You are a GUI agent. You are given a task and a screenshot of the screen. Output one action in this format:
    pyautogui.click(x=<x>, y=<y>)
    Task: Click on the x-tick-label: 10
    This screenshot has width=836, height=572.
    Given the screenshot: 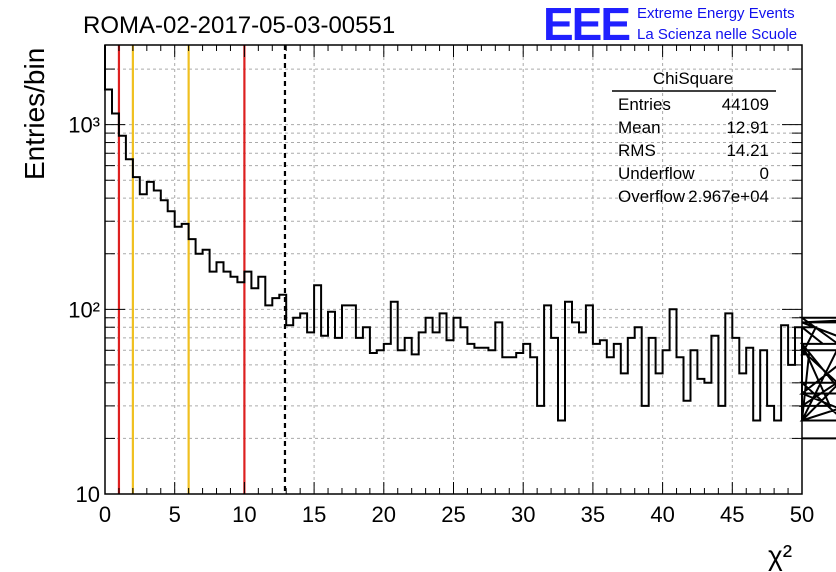 What is the action you would take?
    pyautogui.click(x=244, y=514)
    